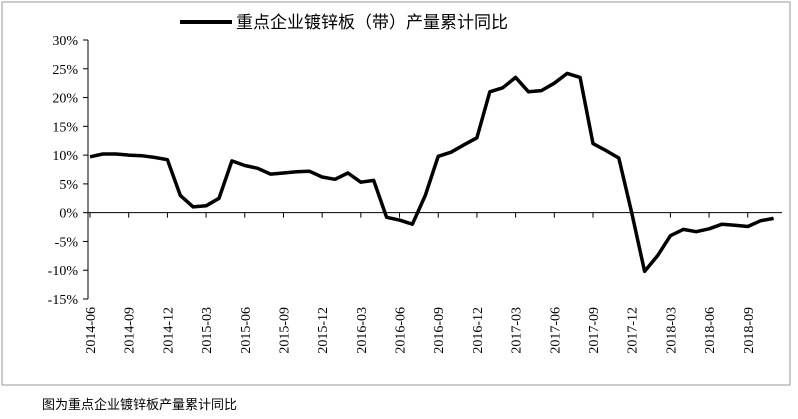  Describe the element at coordinates (372, 22) in the screenshot. I see `legend-label: 重点企业镀锌板（带）产量累计同比` at that location.